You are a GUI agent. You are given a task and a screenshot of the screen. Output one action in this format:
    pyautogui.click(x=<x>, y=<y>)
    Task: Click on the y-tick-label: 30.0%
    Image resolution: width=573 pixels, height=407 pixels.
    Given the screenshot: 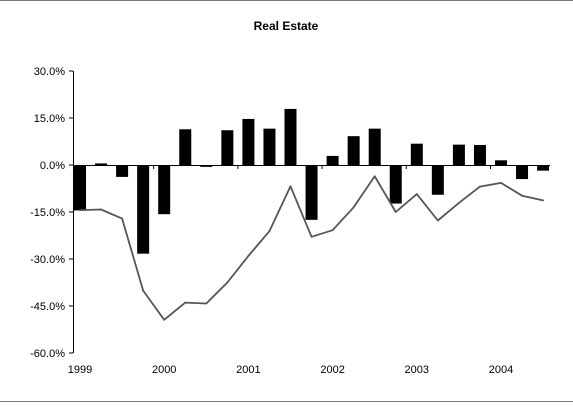 What is the action you would take?
    pyautogui.click(x=49, y=72)
    